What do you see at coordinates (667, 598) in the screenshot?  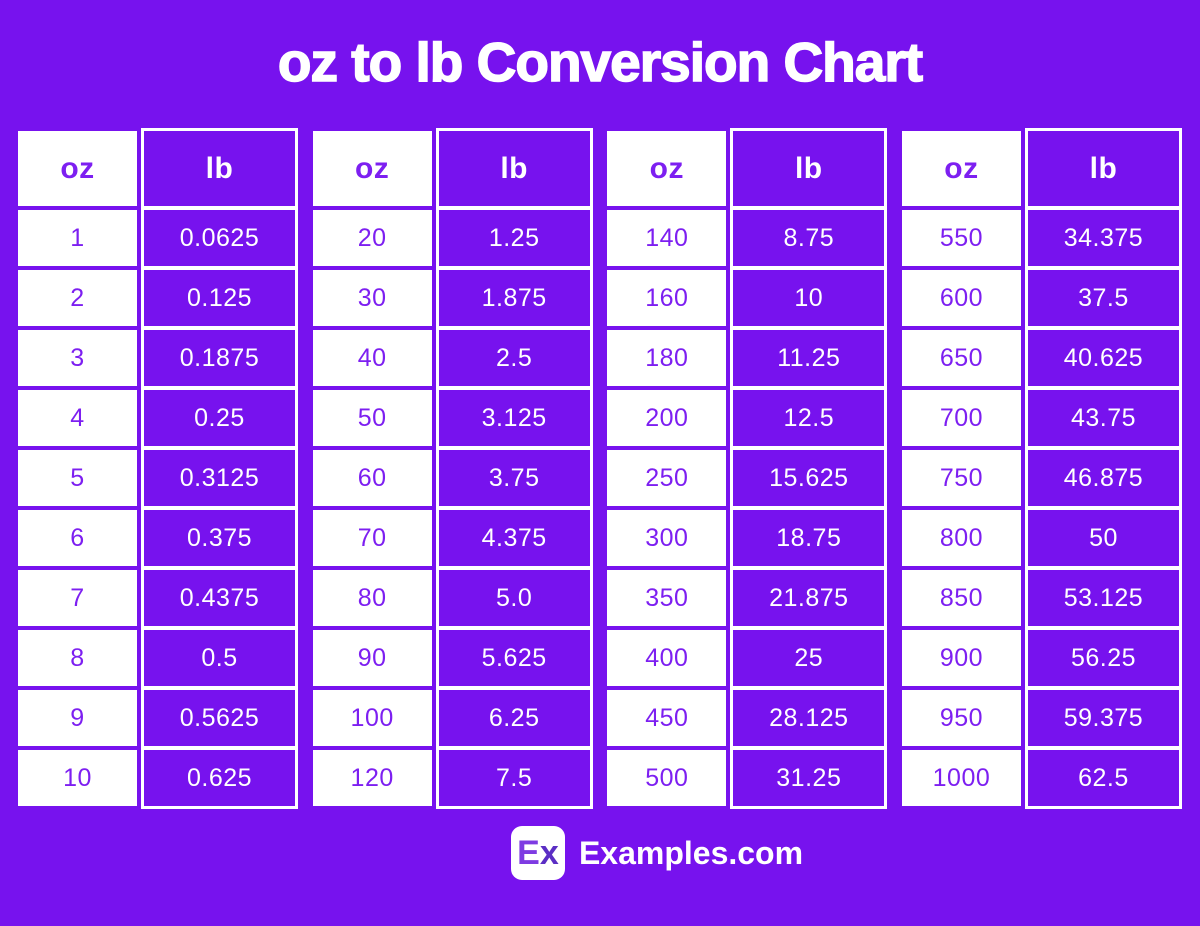 I see `oz-cell: 350` at bounding box center [667, 598].